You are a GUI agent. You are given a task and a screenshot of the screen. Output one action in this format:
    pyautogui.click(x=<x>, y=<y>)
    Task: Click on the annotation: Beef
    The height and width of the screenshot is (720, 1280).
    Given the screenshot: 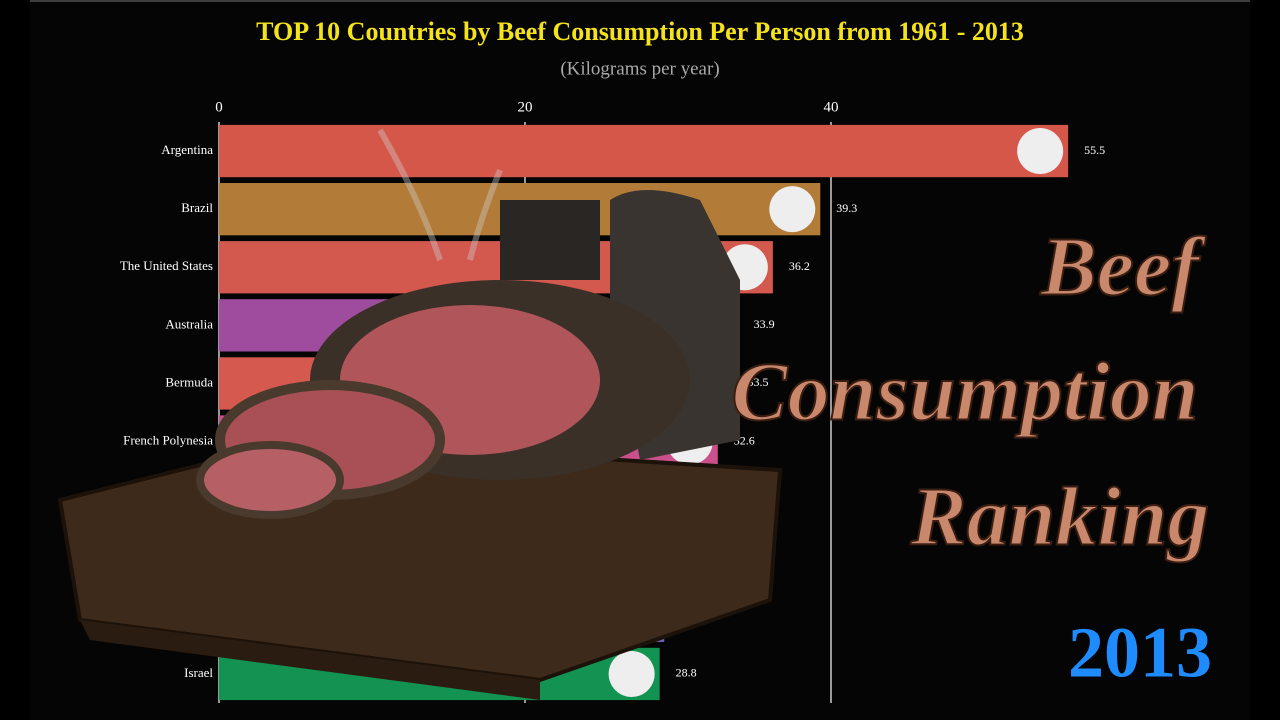 What is the action you would take?
    pyautogui.click(x=1123, y=266)
    